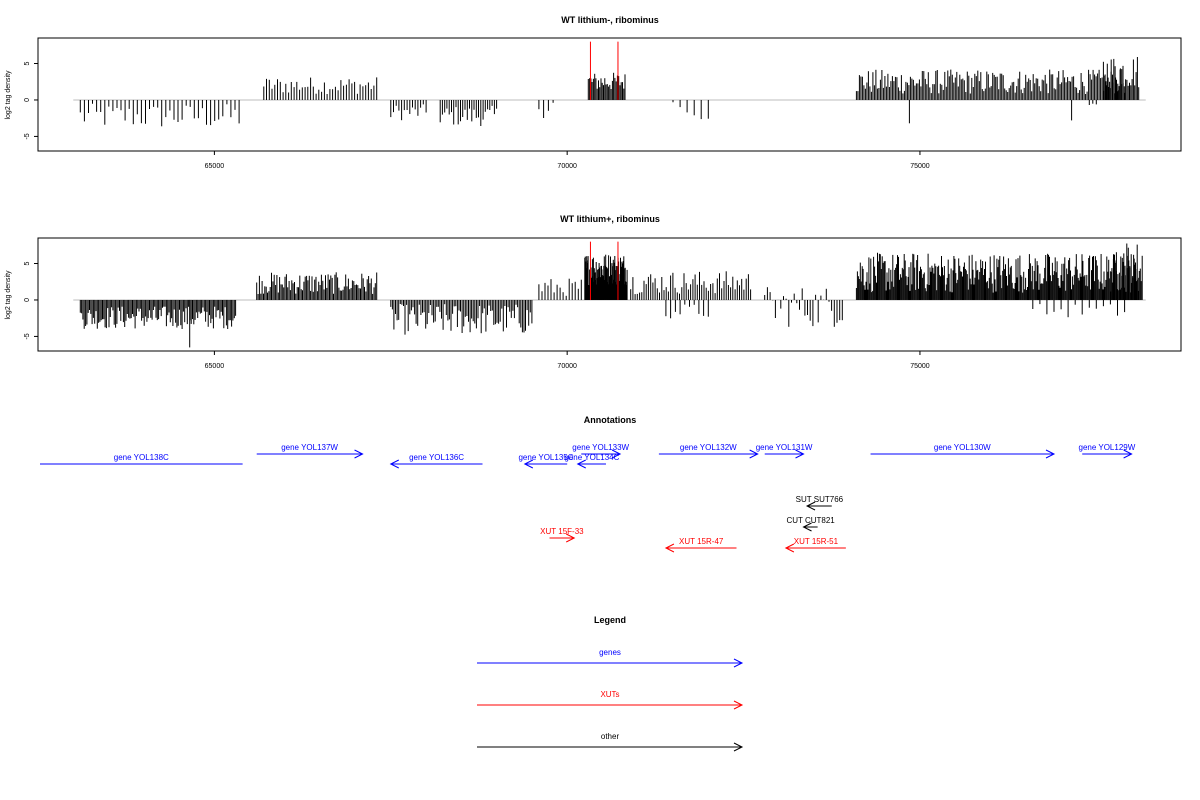 The width and height of the screenshot is (1200, 800). I want to click on panel-title: WT lithium+, ribominus, so click(610, 219).